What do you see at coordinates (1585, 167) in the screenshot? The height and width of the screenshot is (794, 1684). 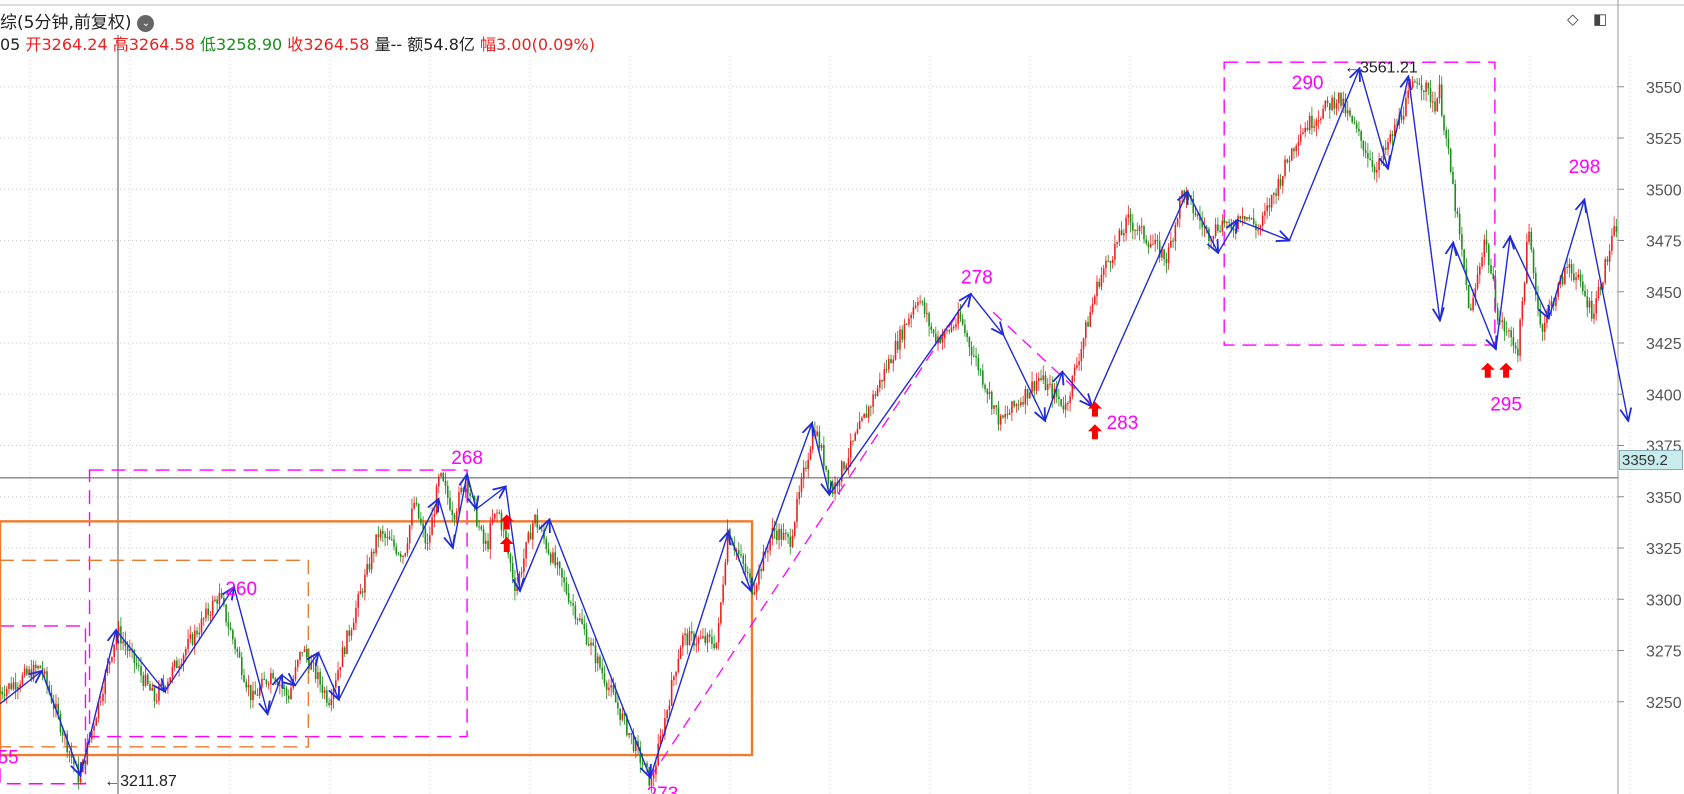 I see `pivot-number-label: 298` at bounding box center [1585, 167].